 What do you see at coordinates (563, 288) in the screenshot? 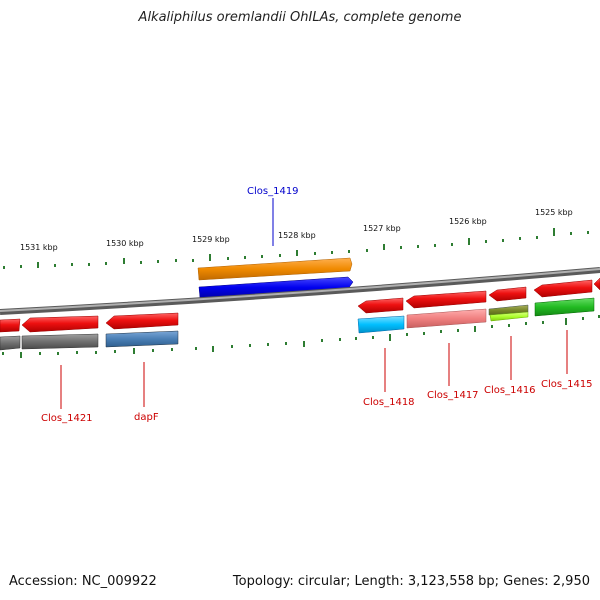
I see `gene-clos-1415-arrow` at bounding box center [563, 288].